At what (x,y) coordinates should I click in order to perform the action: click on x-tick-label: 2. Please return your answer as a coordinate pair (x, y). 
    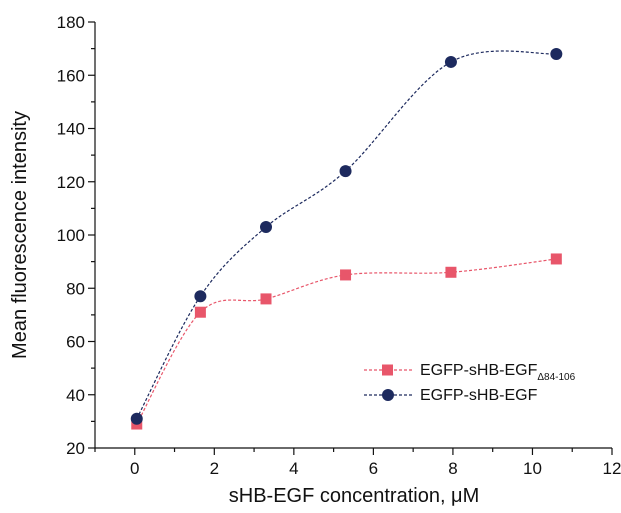
    Looking at the image, I should click on (214, 468).